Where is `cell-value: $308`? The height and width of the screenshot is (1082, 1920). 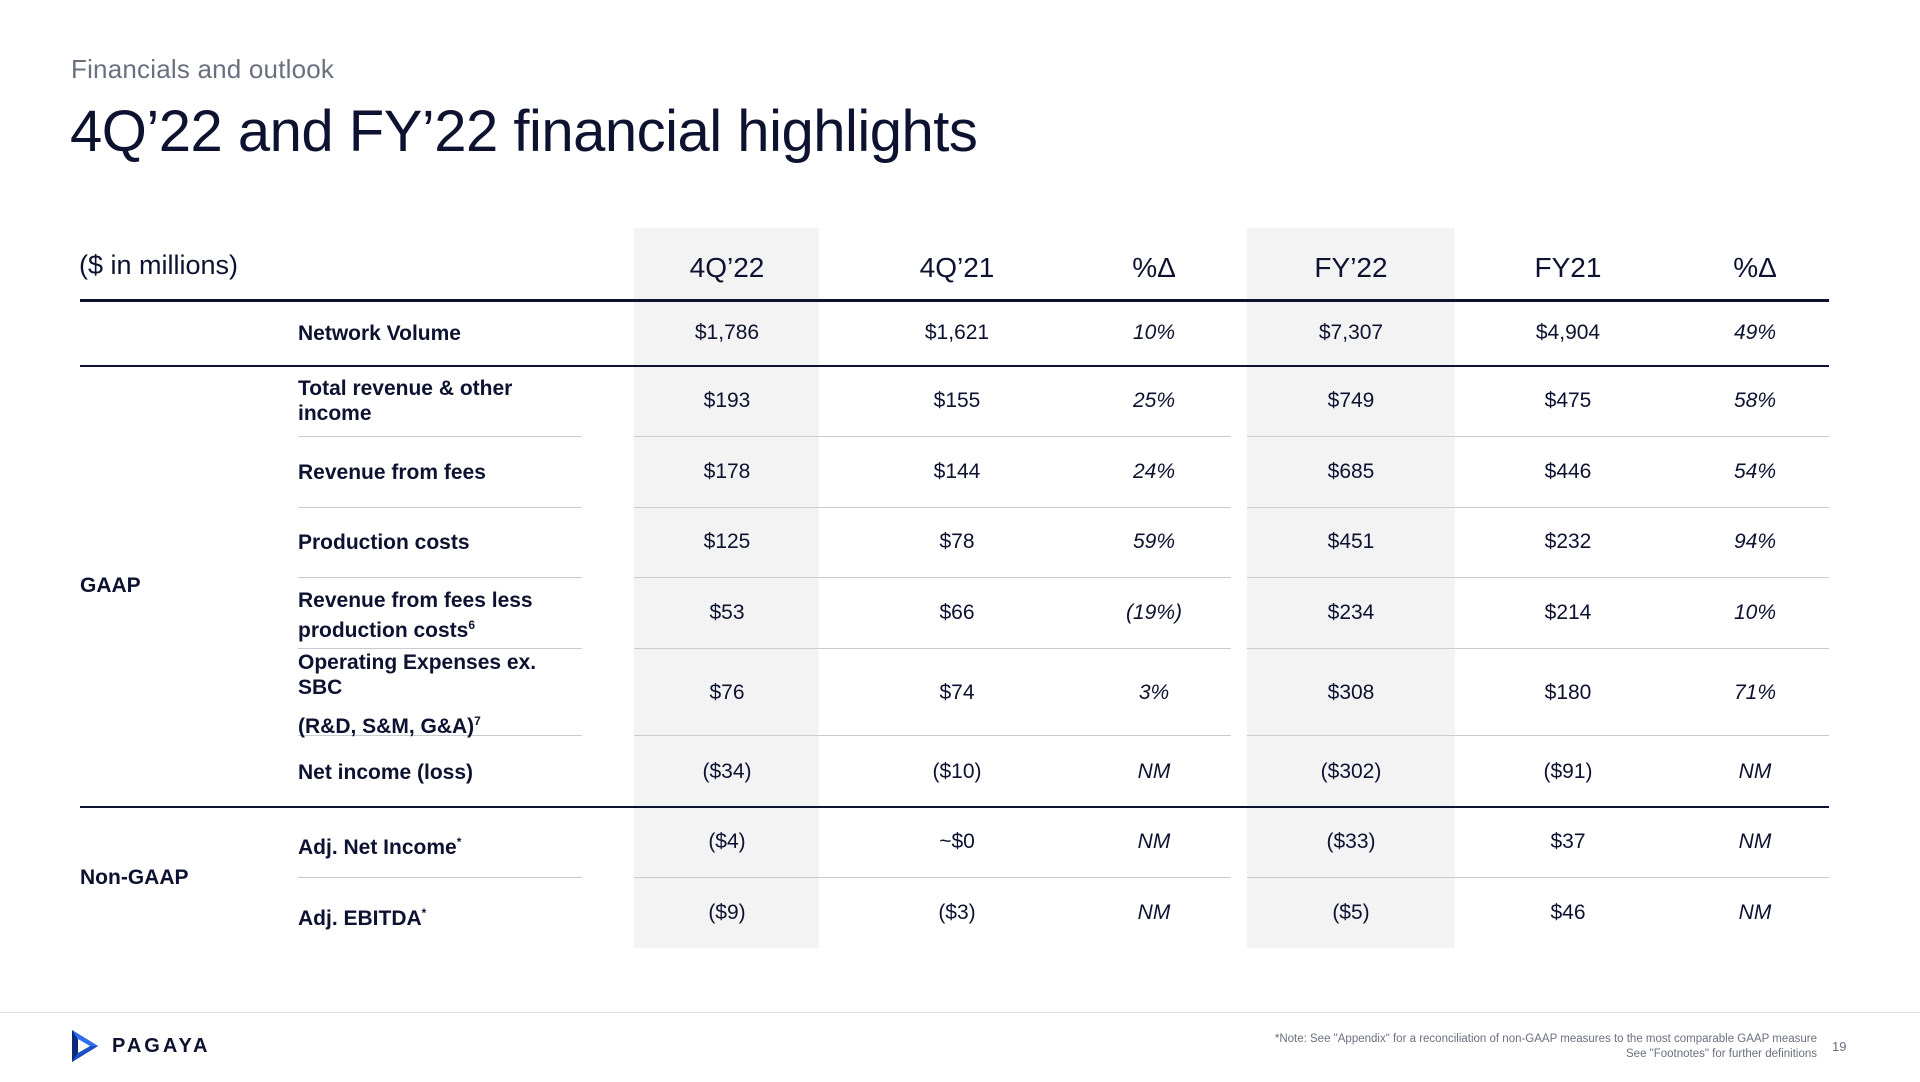
cell-value: $308 is located at coordinates (1351, 692).